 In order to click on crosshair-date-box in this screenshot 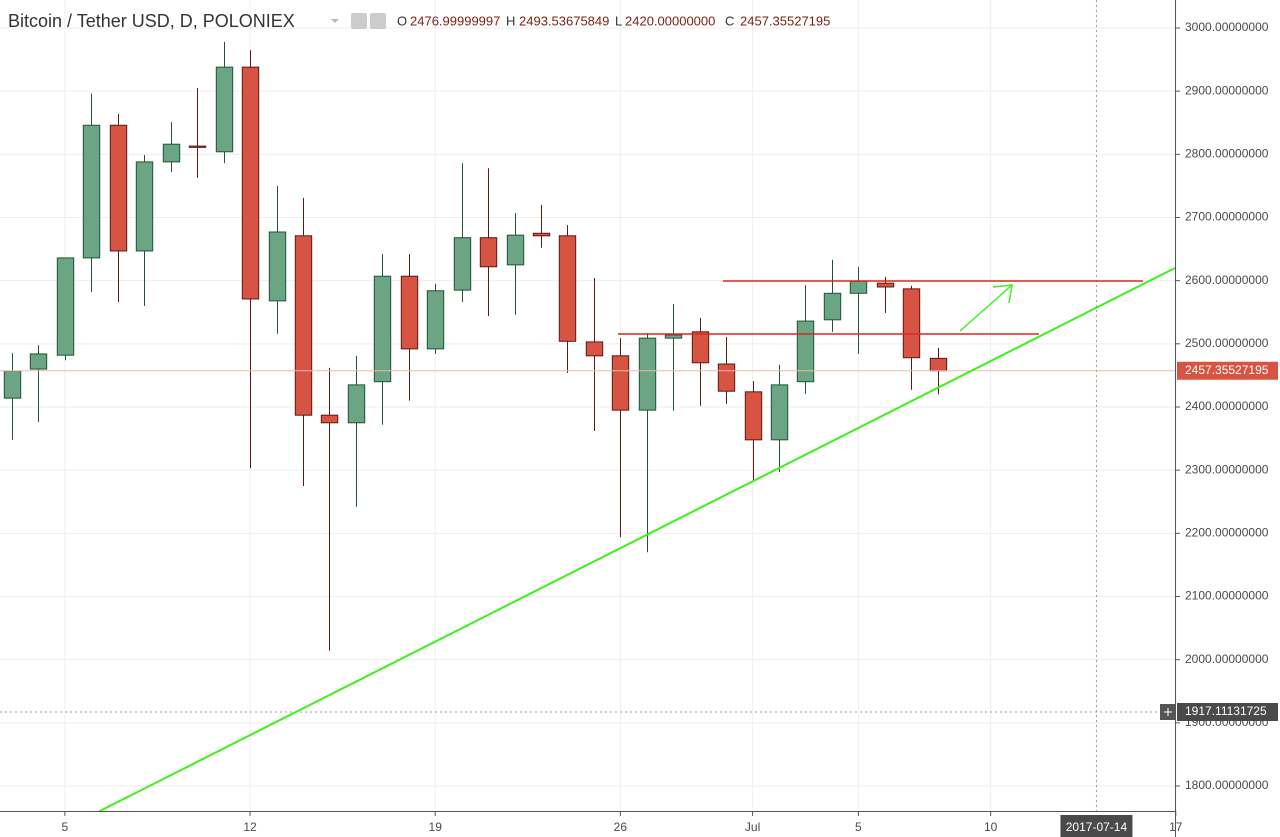, I will do `click(1096, 826)`.